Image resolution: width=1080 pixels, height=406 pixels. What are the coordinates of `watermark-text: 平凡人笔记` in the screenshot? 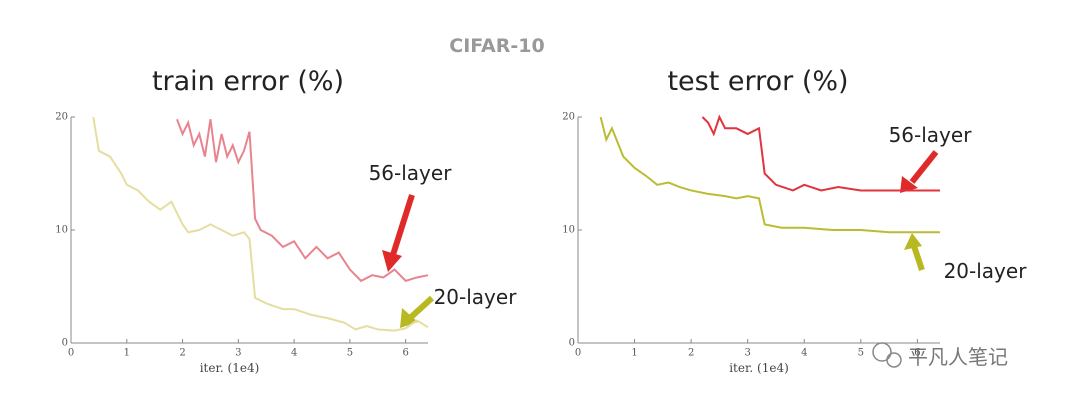 It's located at (958, 357).